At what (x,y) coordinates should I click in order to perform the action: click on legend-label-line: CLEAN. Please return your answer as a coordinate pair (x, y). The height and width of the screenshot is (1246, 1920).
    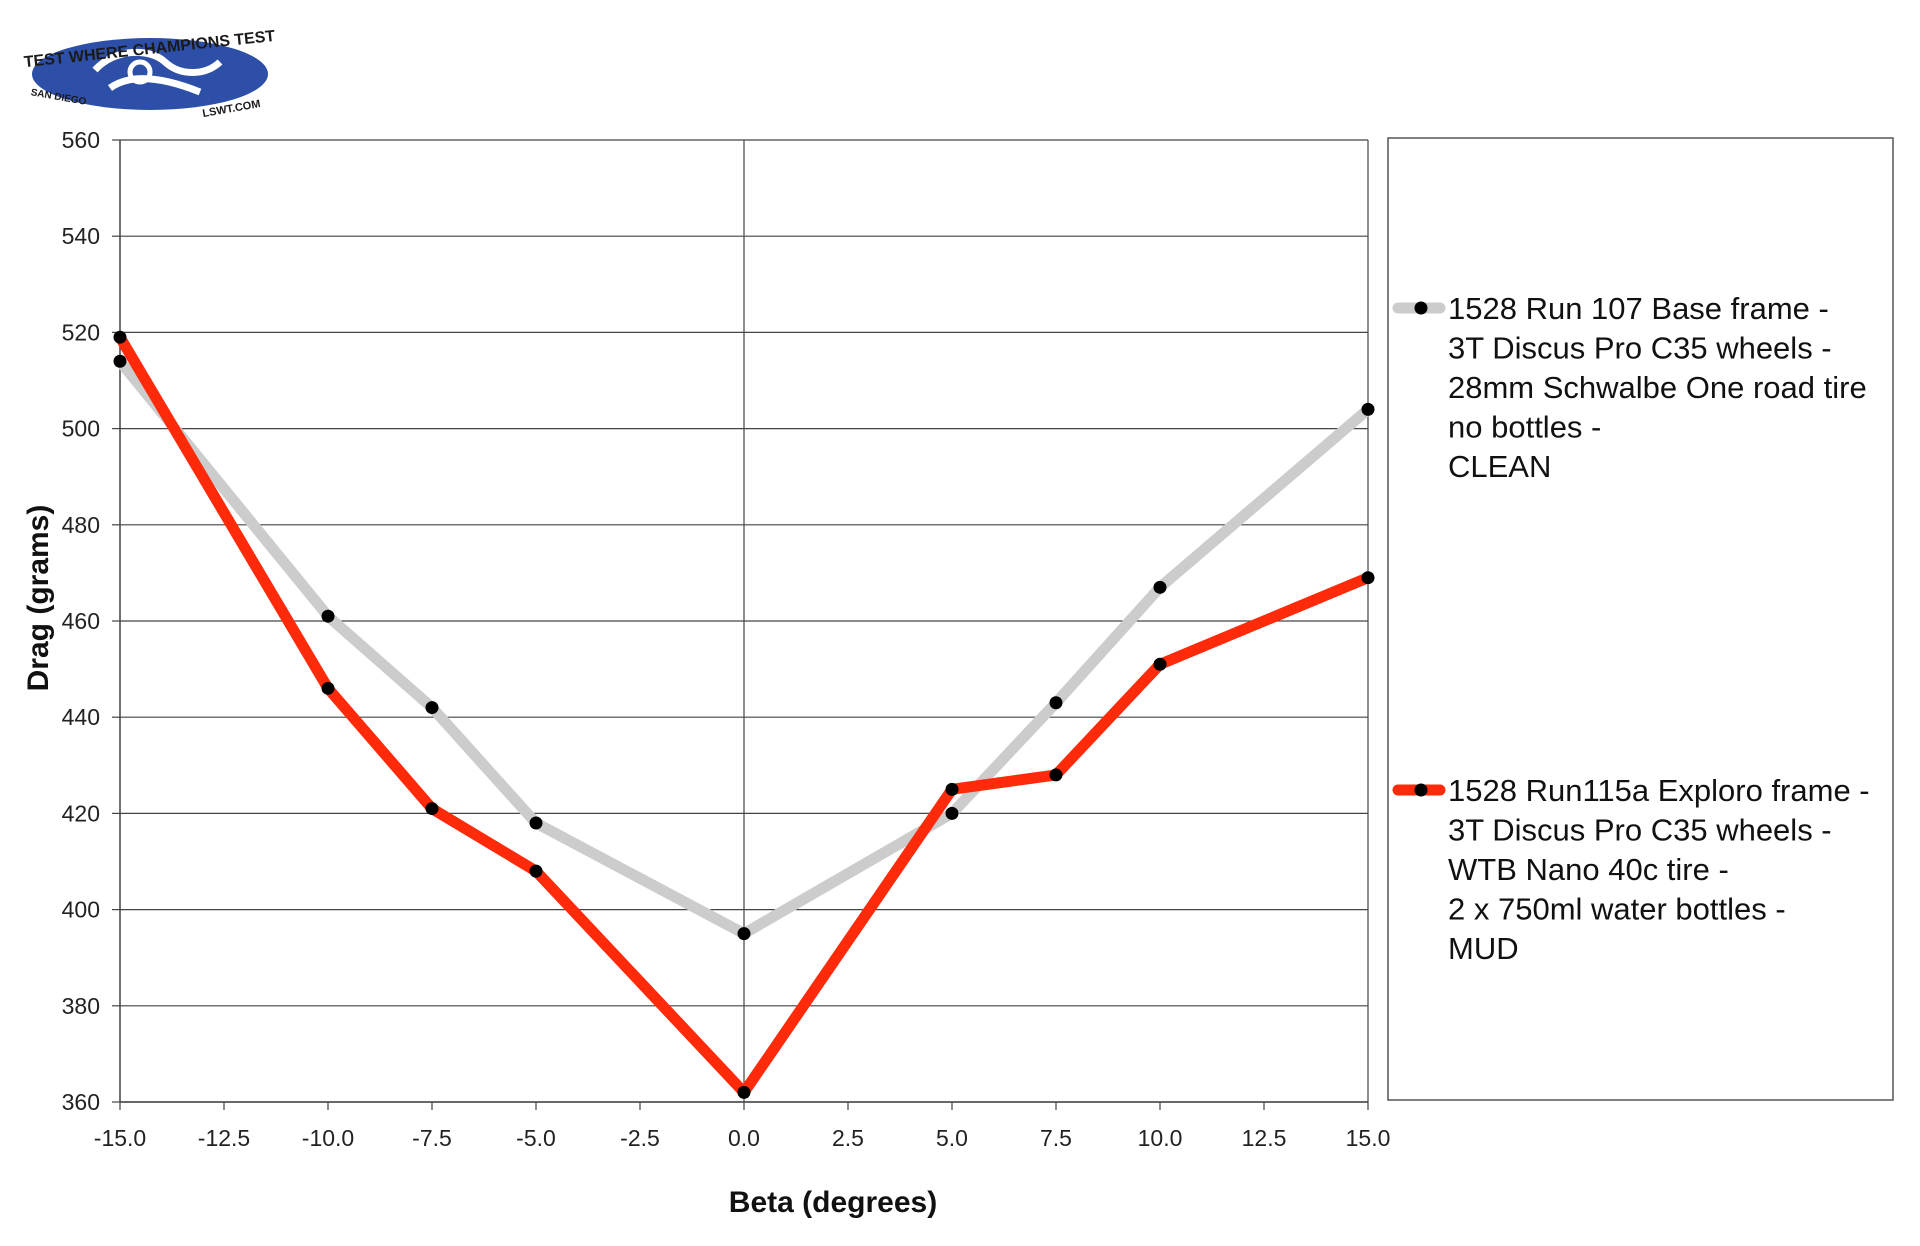
    Looking at the image, I should click on (1499, 466).